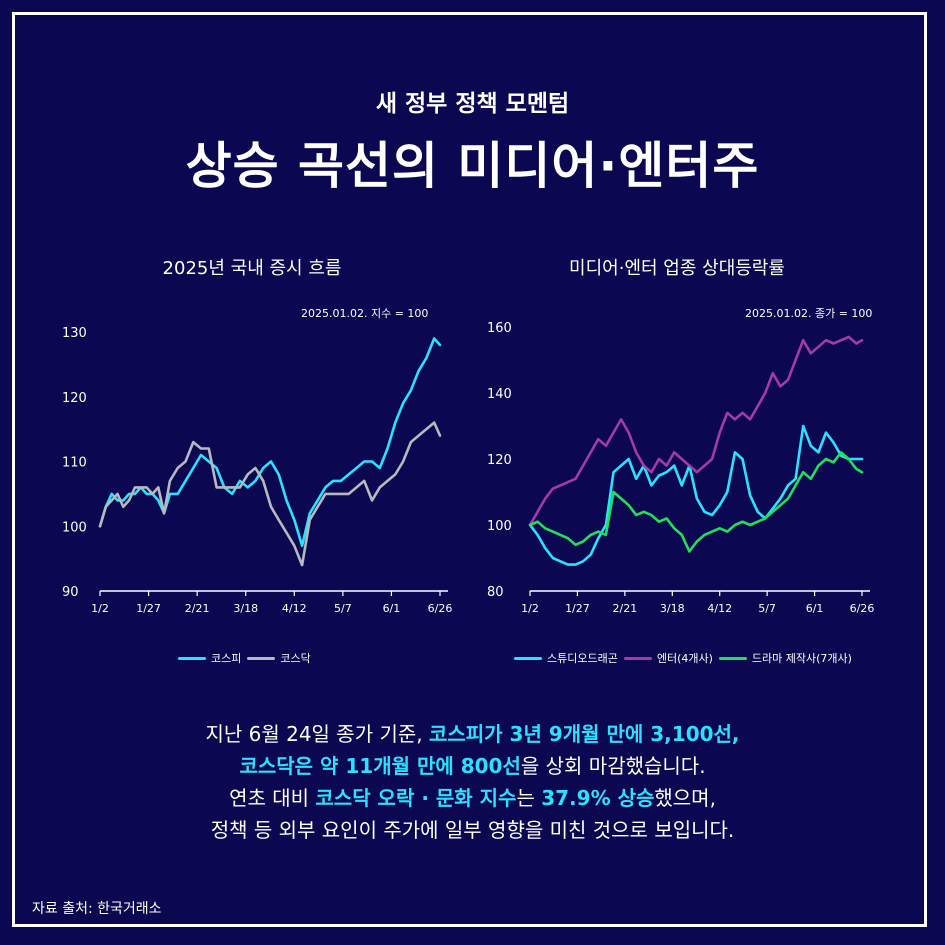  I want to click on body-line-3: 연초 대비 코스닥 오락 · 문화 지수는 37.9% 상승했으며,, so click(472, 798).